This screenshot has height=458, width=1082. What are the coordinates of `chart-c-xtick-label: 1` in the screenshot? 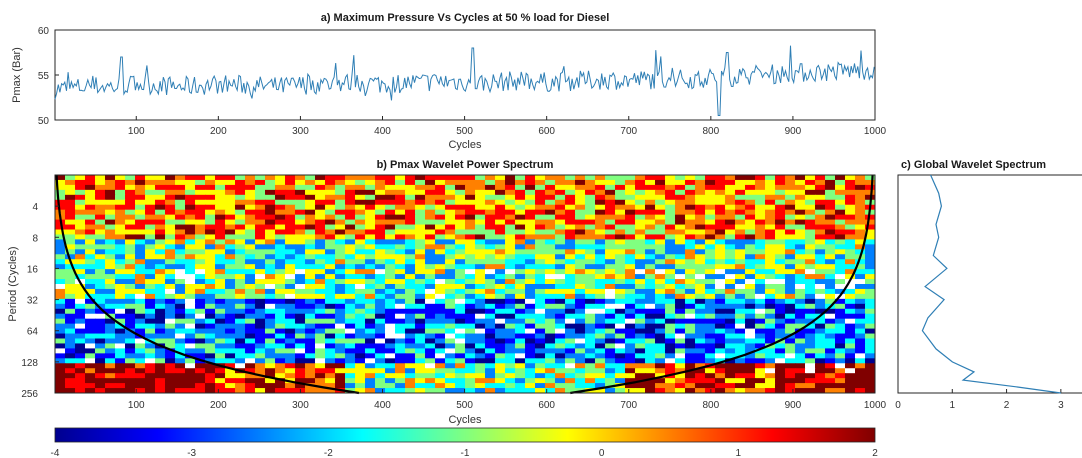 It's located at (953, 405).